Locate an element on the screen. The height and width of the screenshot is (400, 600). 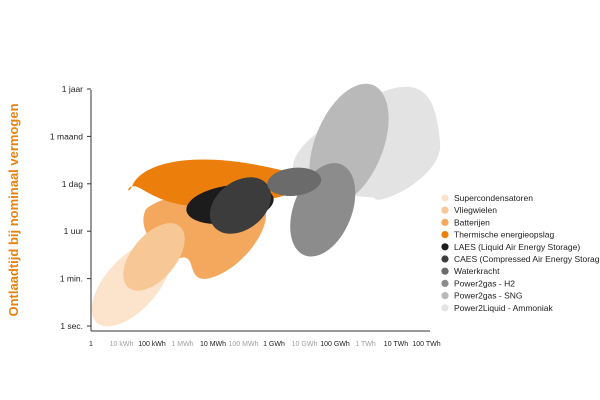
y-ticks-layer: 1 sec. 1 min. 1 uur 1 dag 1 maand 1 jaar is located at coordinates (70, 207).